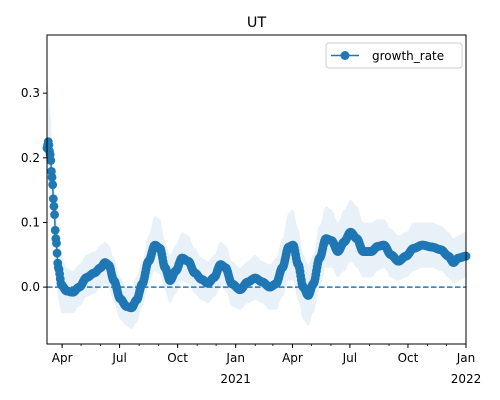 Image resolution: width=500 pixels, height=400 pixels. What do you see at coordinates (30, 287) in the screenshot?
I see `y-tick-label: 0.0` at bounding box center [30, 287].